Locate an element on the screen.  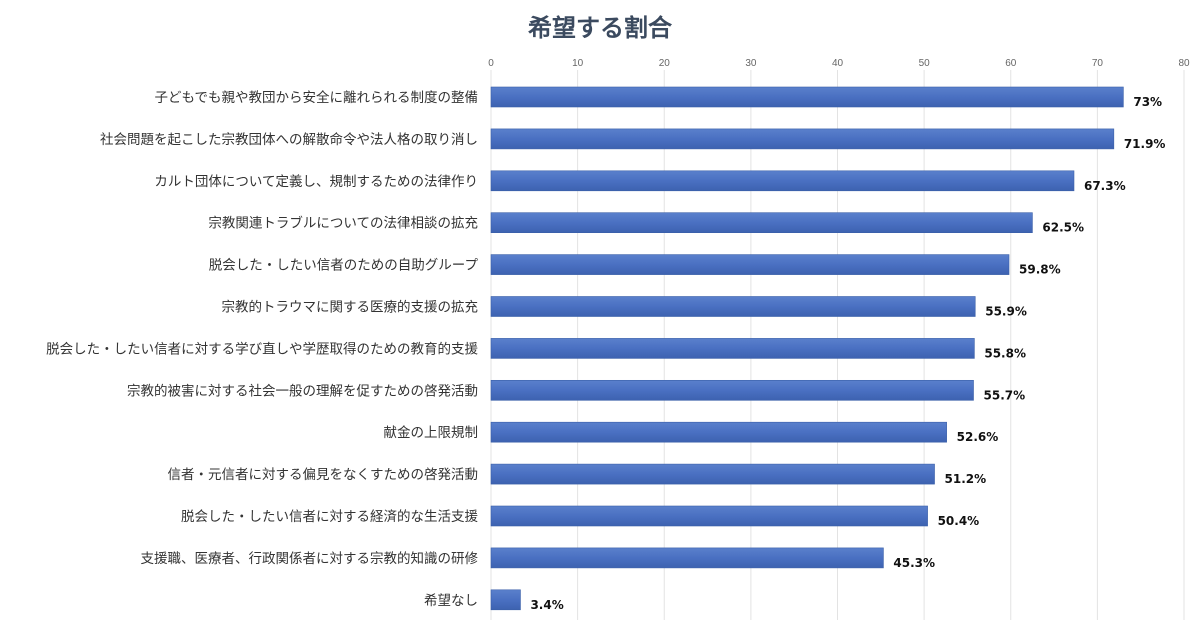
x-tick-label: 80 is located at coordinates (1184, 63).